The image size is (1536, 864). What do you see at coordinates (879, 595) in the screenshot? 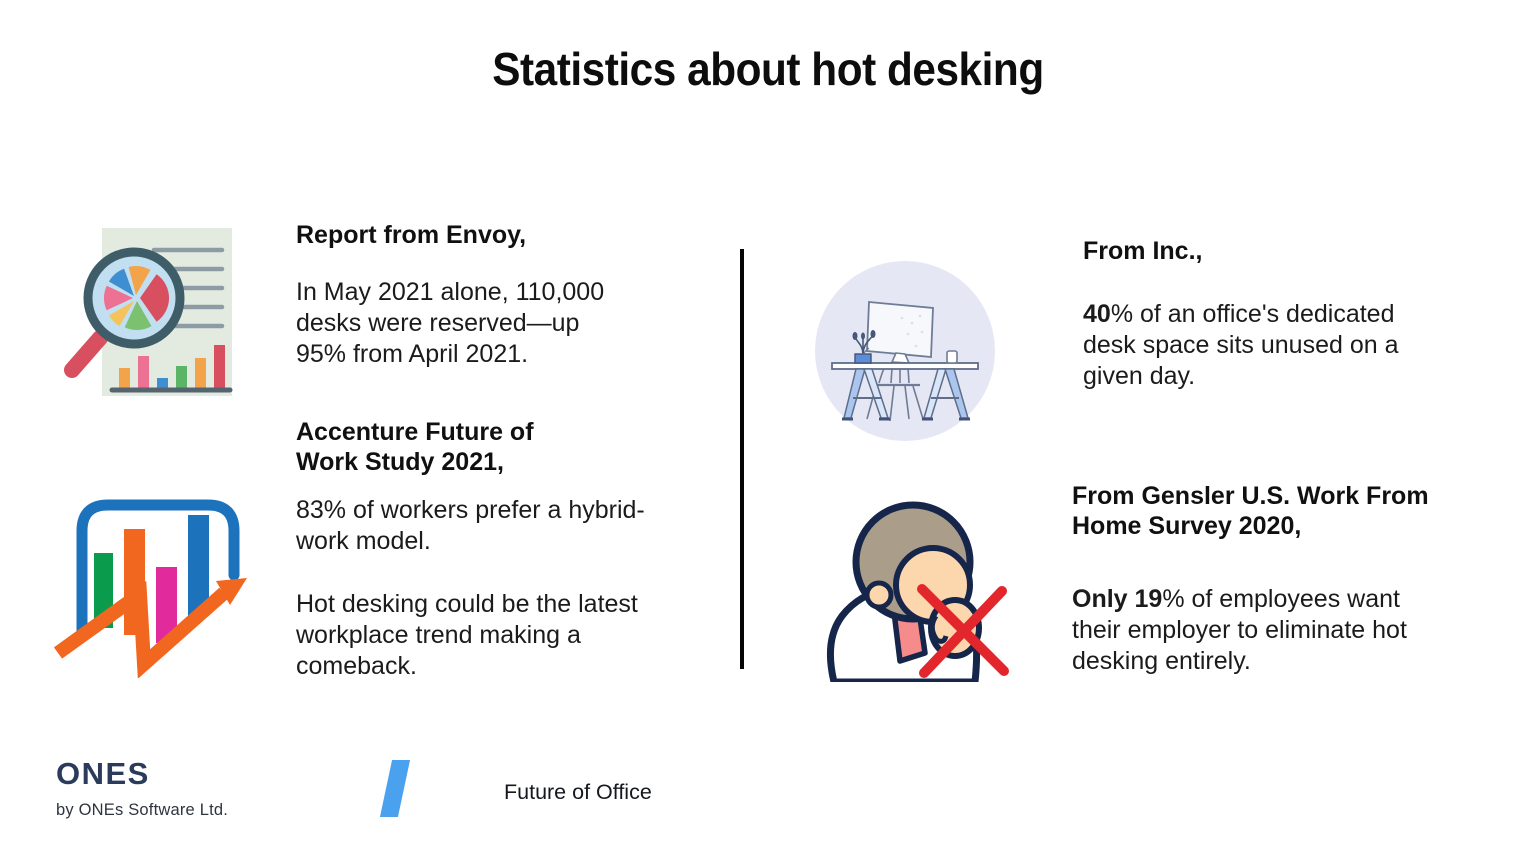
I see `person-ear` at bounding box center [879, 595].